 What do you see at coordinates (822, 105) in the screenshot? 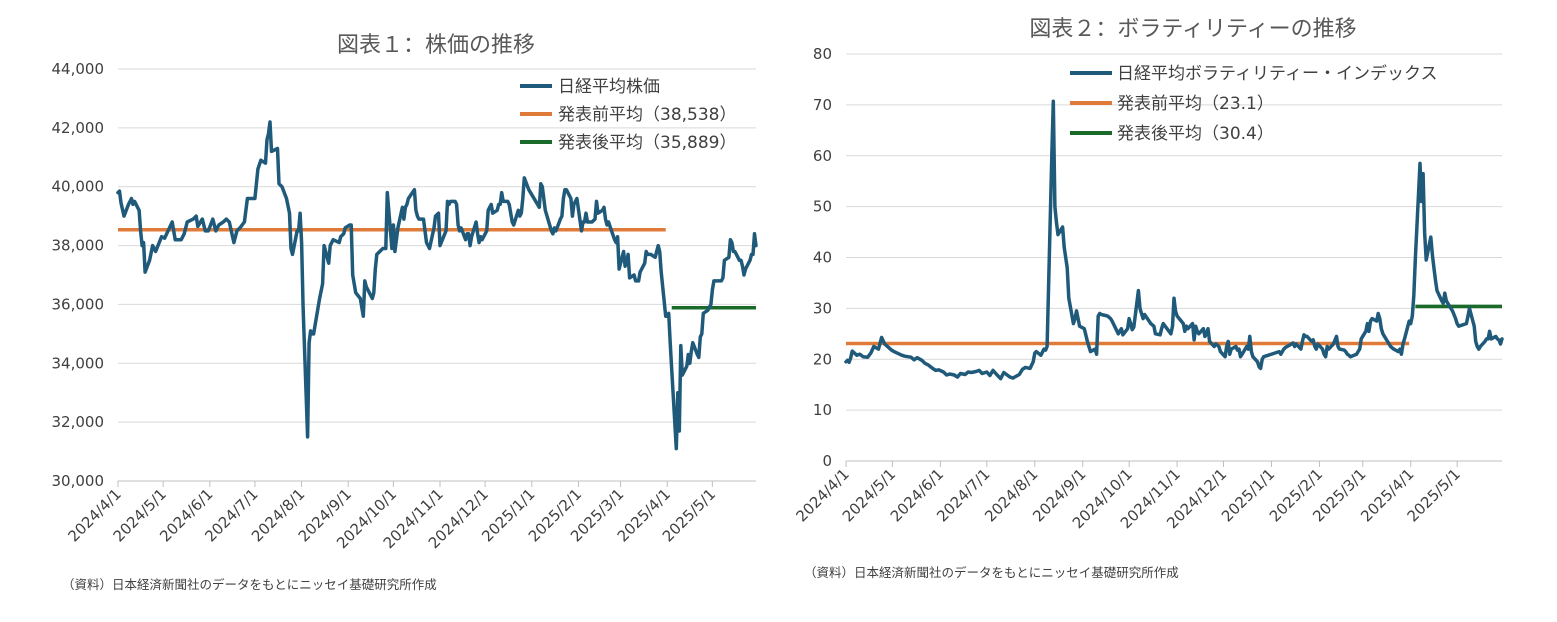
I see `y-tick-label: 70` at bounding box center [822, 105].